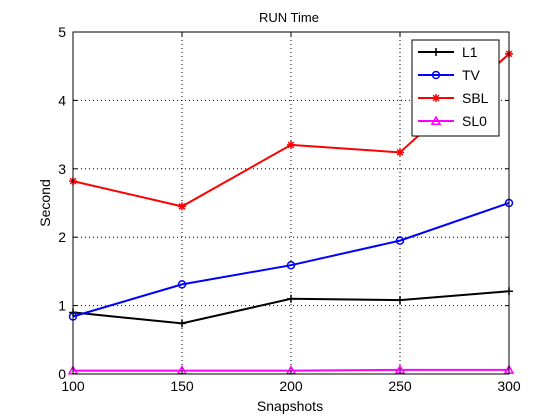 Image resolution: width=560 pixels, height=420 pixels. What do you see at coordinates (45, 202) in the screenshot?
I see `y-axis-label: Second` at bounding box center [45, 202].